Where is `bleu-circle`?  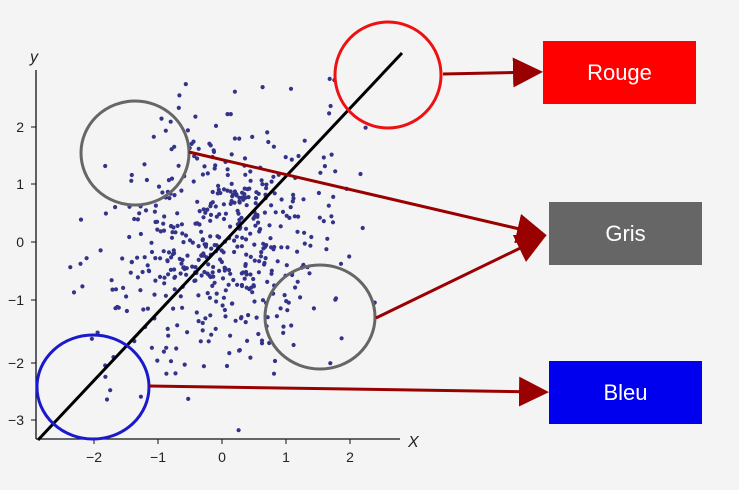
bleu-circle is located at coordinates (93, 387).